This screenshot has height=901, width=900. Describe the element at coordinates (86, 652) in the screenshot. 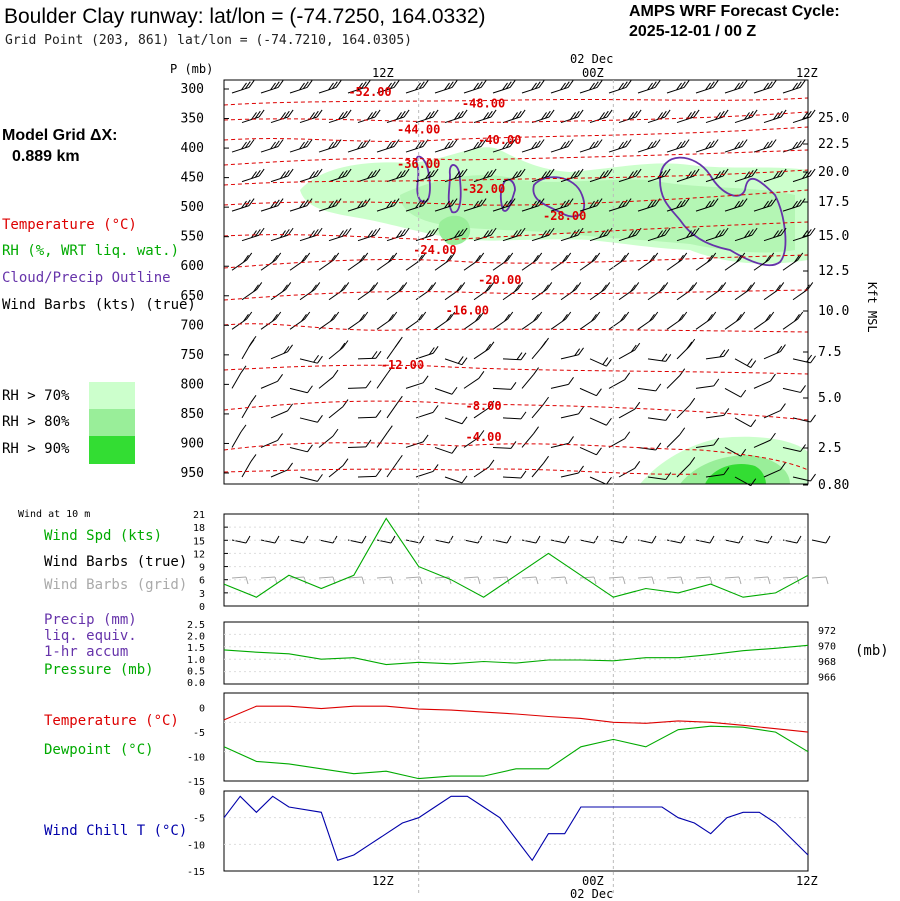

I see `accum-label: 1-hr accum` at that location.